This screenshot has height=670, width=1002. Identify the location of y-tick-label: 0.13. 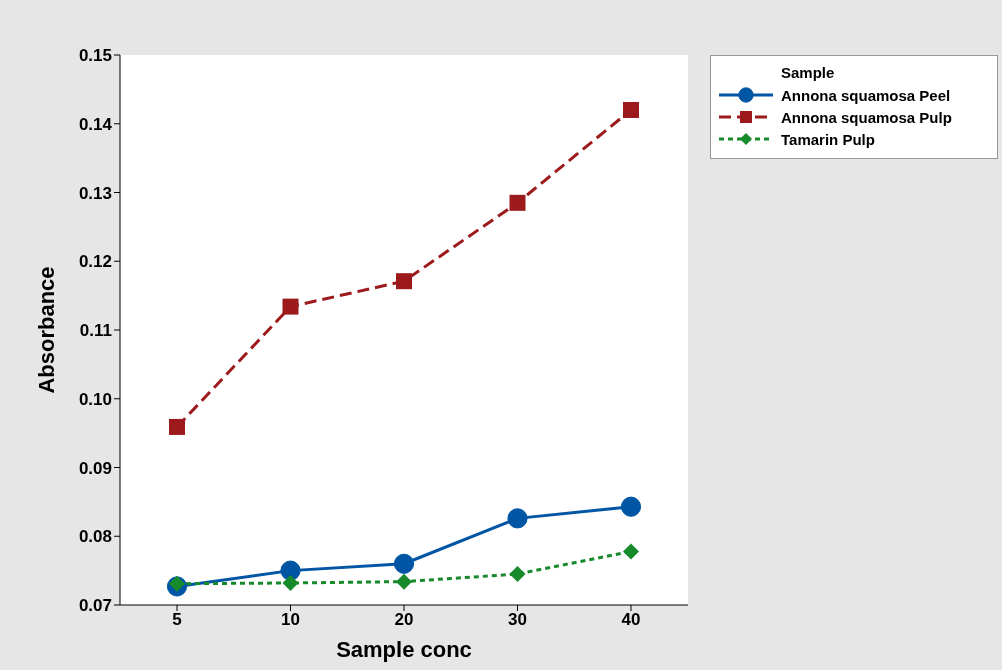
(95, 193).